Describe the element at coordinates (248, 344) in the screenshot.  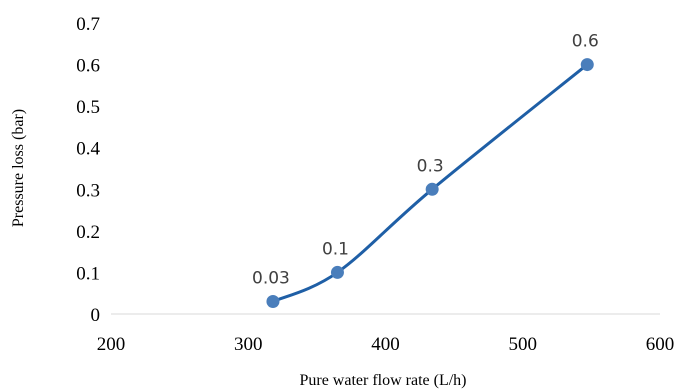
I see `x-tick-label: 300` at that location.